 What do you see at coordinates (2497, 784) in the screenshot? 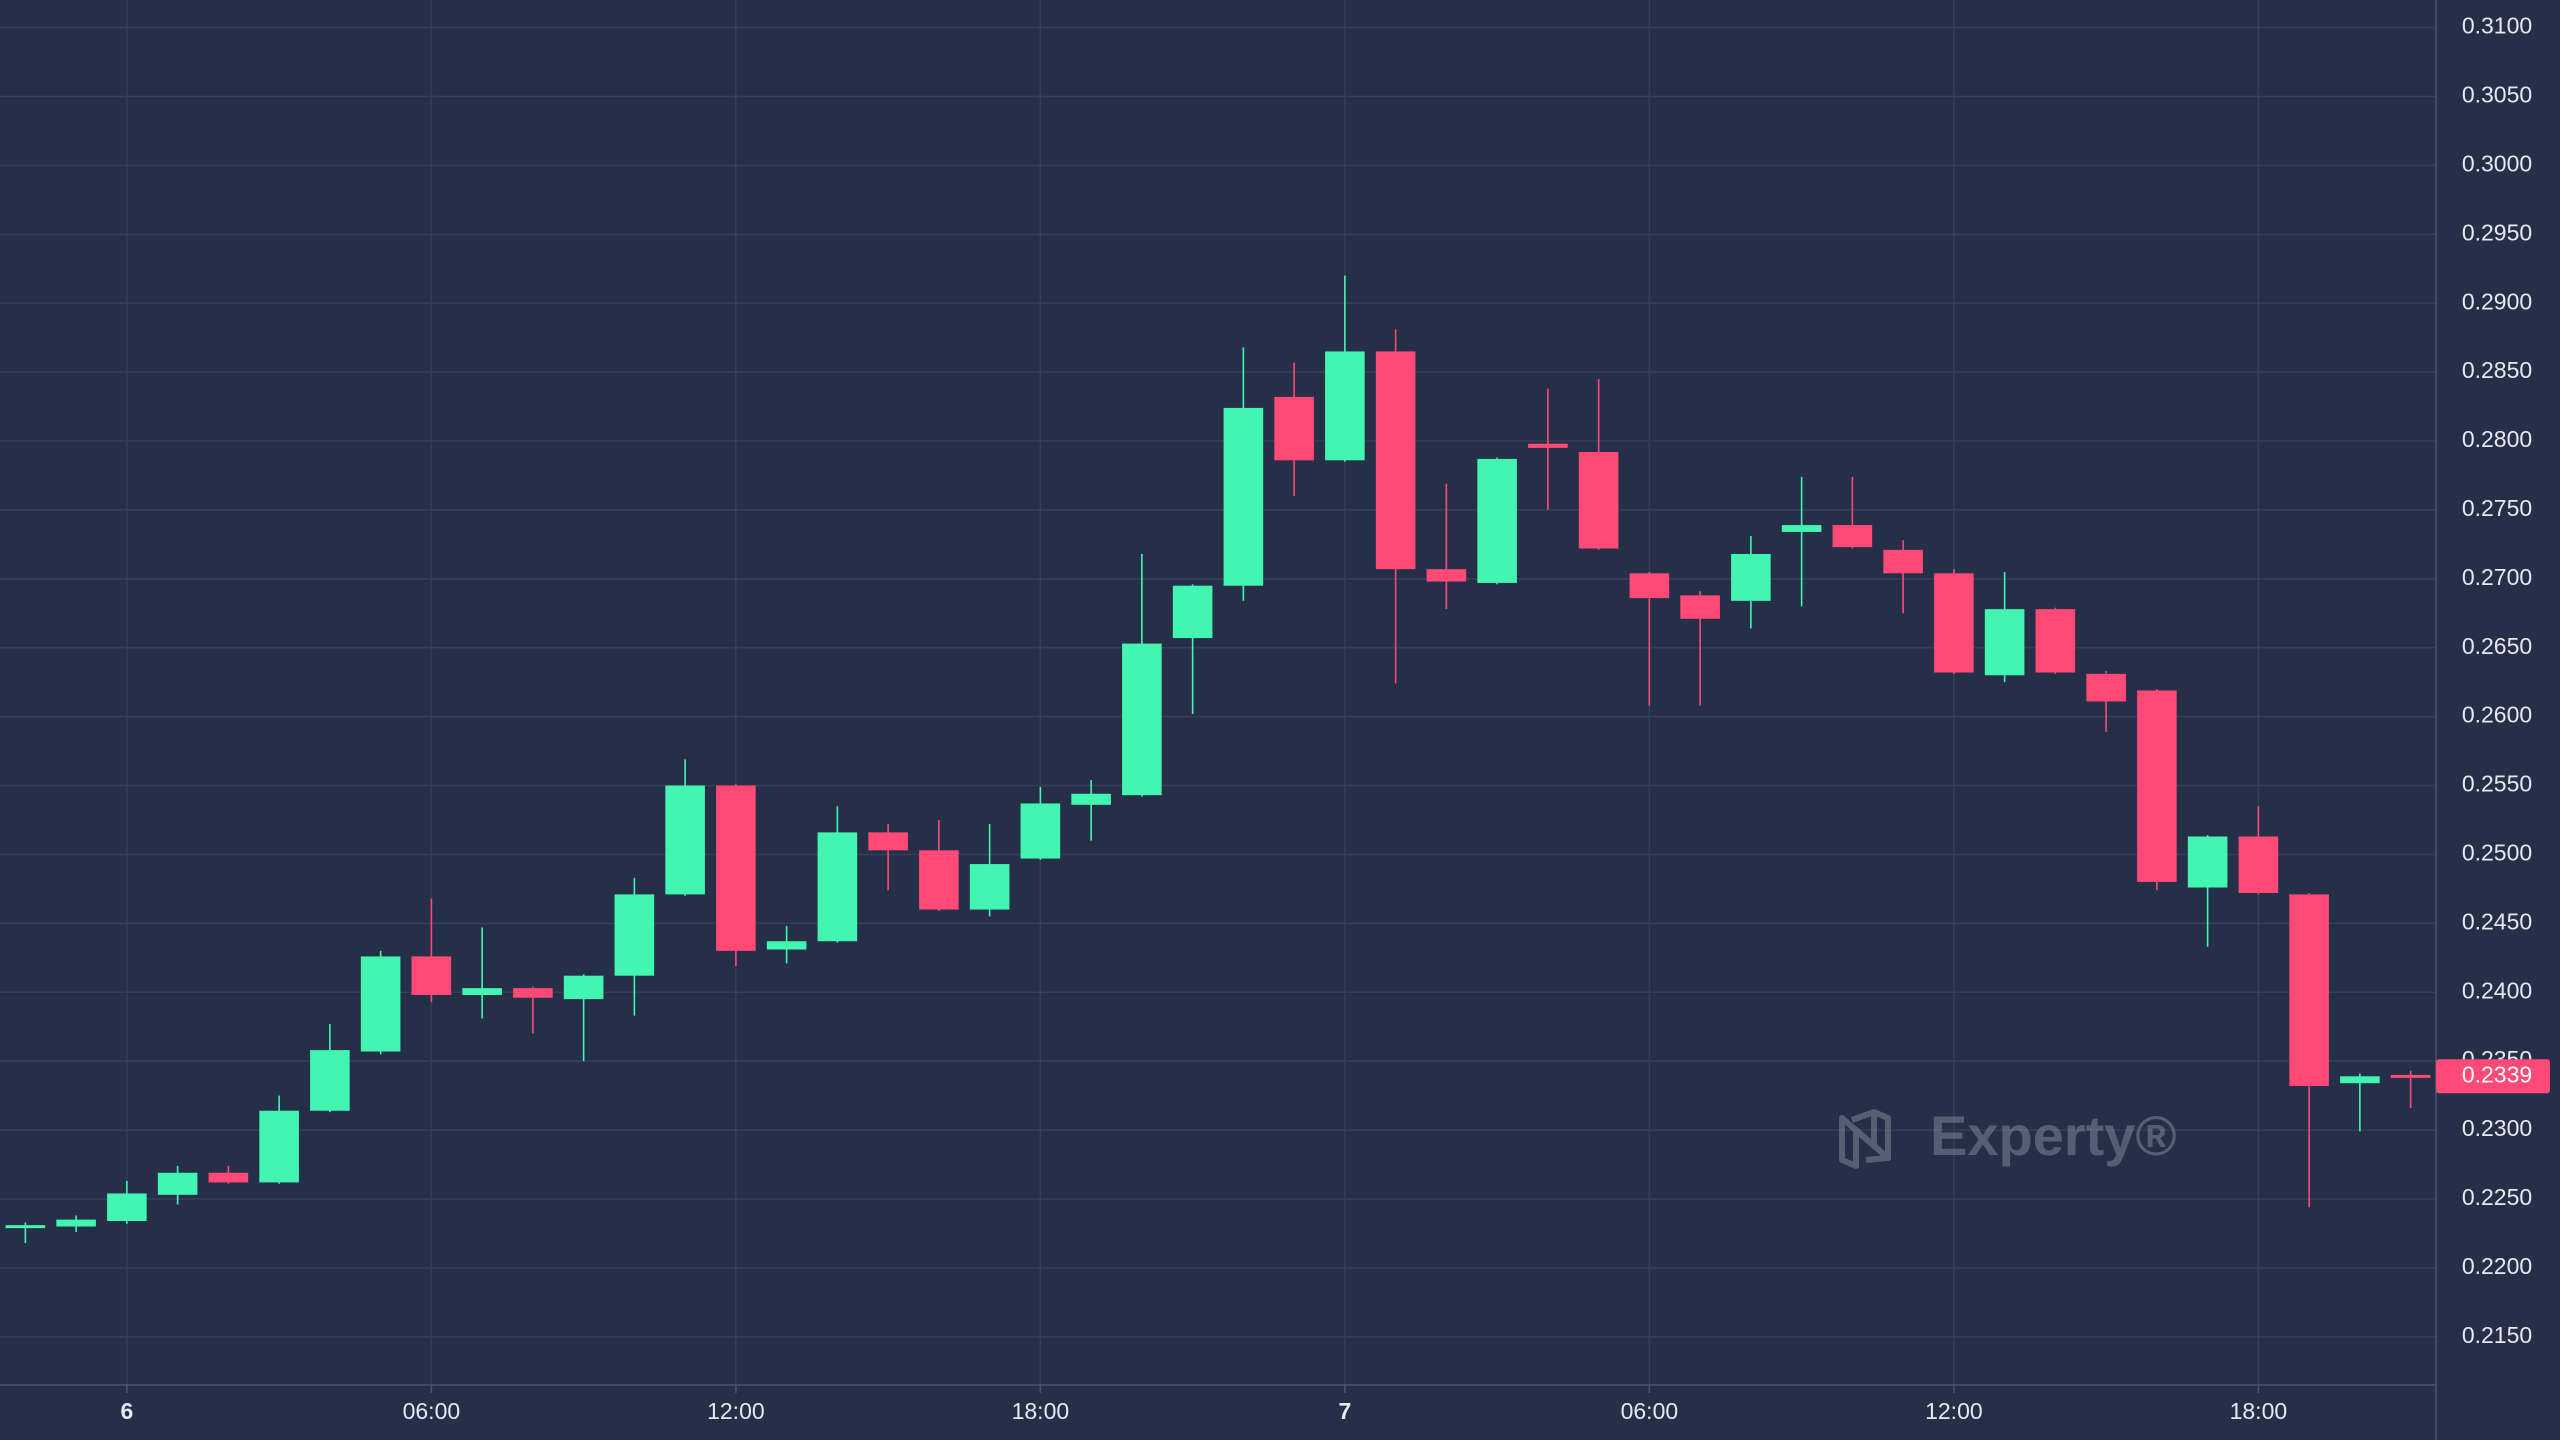
I see `y-tick-label: 0.2550` at bounding box center [2497, 784].